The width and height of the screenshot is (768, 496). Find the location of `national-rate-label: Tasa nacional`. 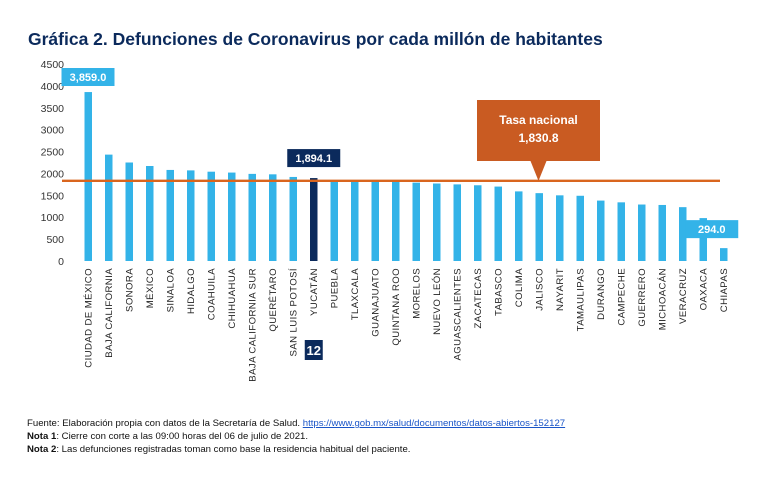

national-rate-label: Tasa nacional is located at coordinates (538, 120).